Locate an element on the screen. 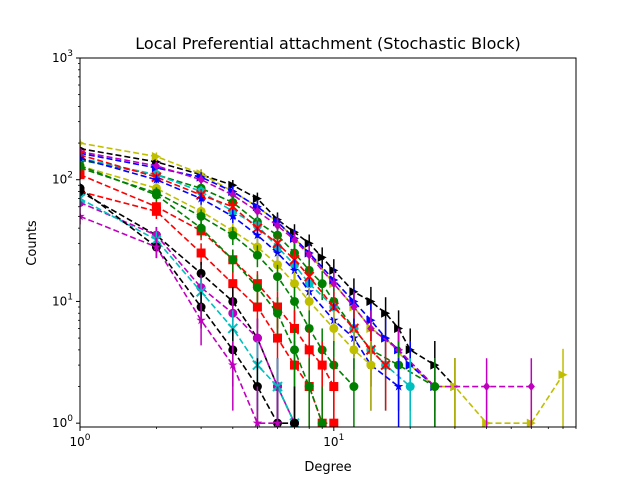 This screenshot has height=480, width=640. x-tick-label: 10¹ is located at coordinates (333, 441).